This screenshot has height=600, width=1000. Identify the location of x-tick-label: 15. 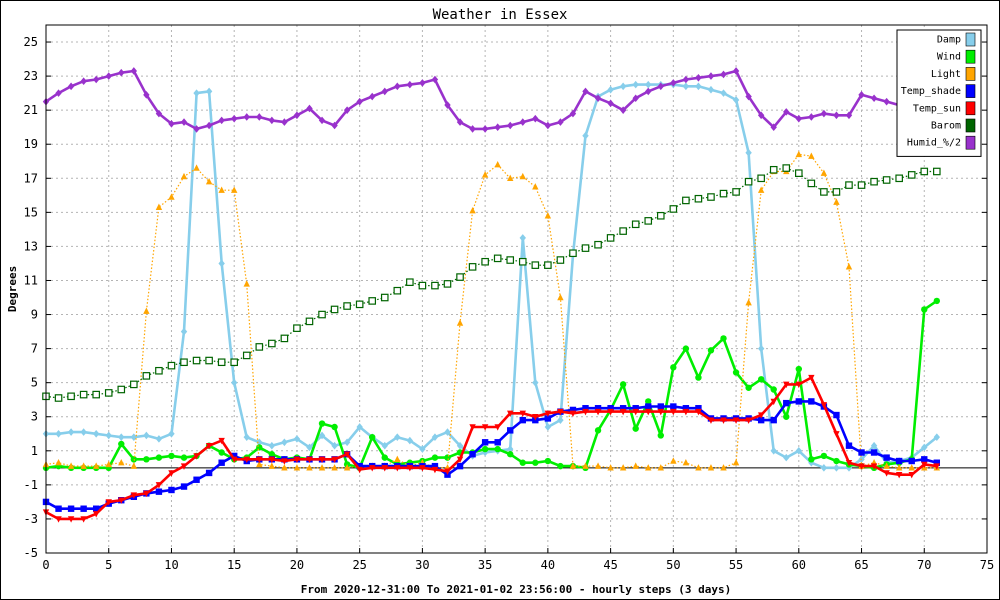
(234, 565).